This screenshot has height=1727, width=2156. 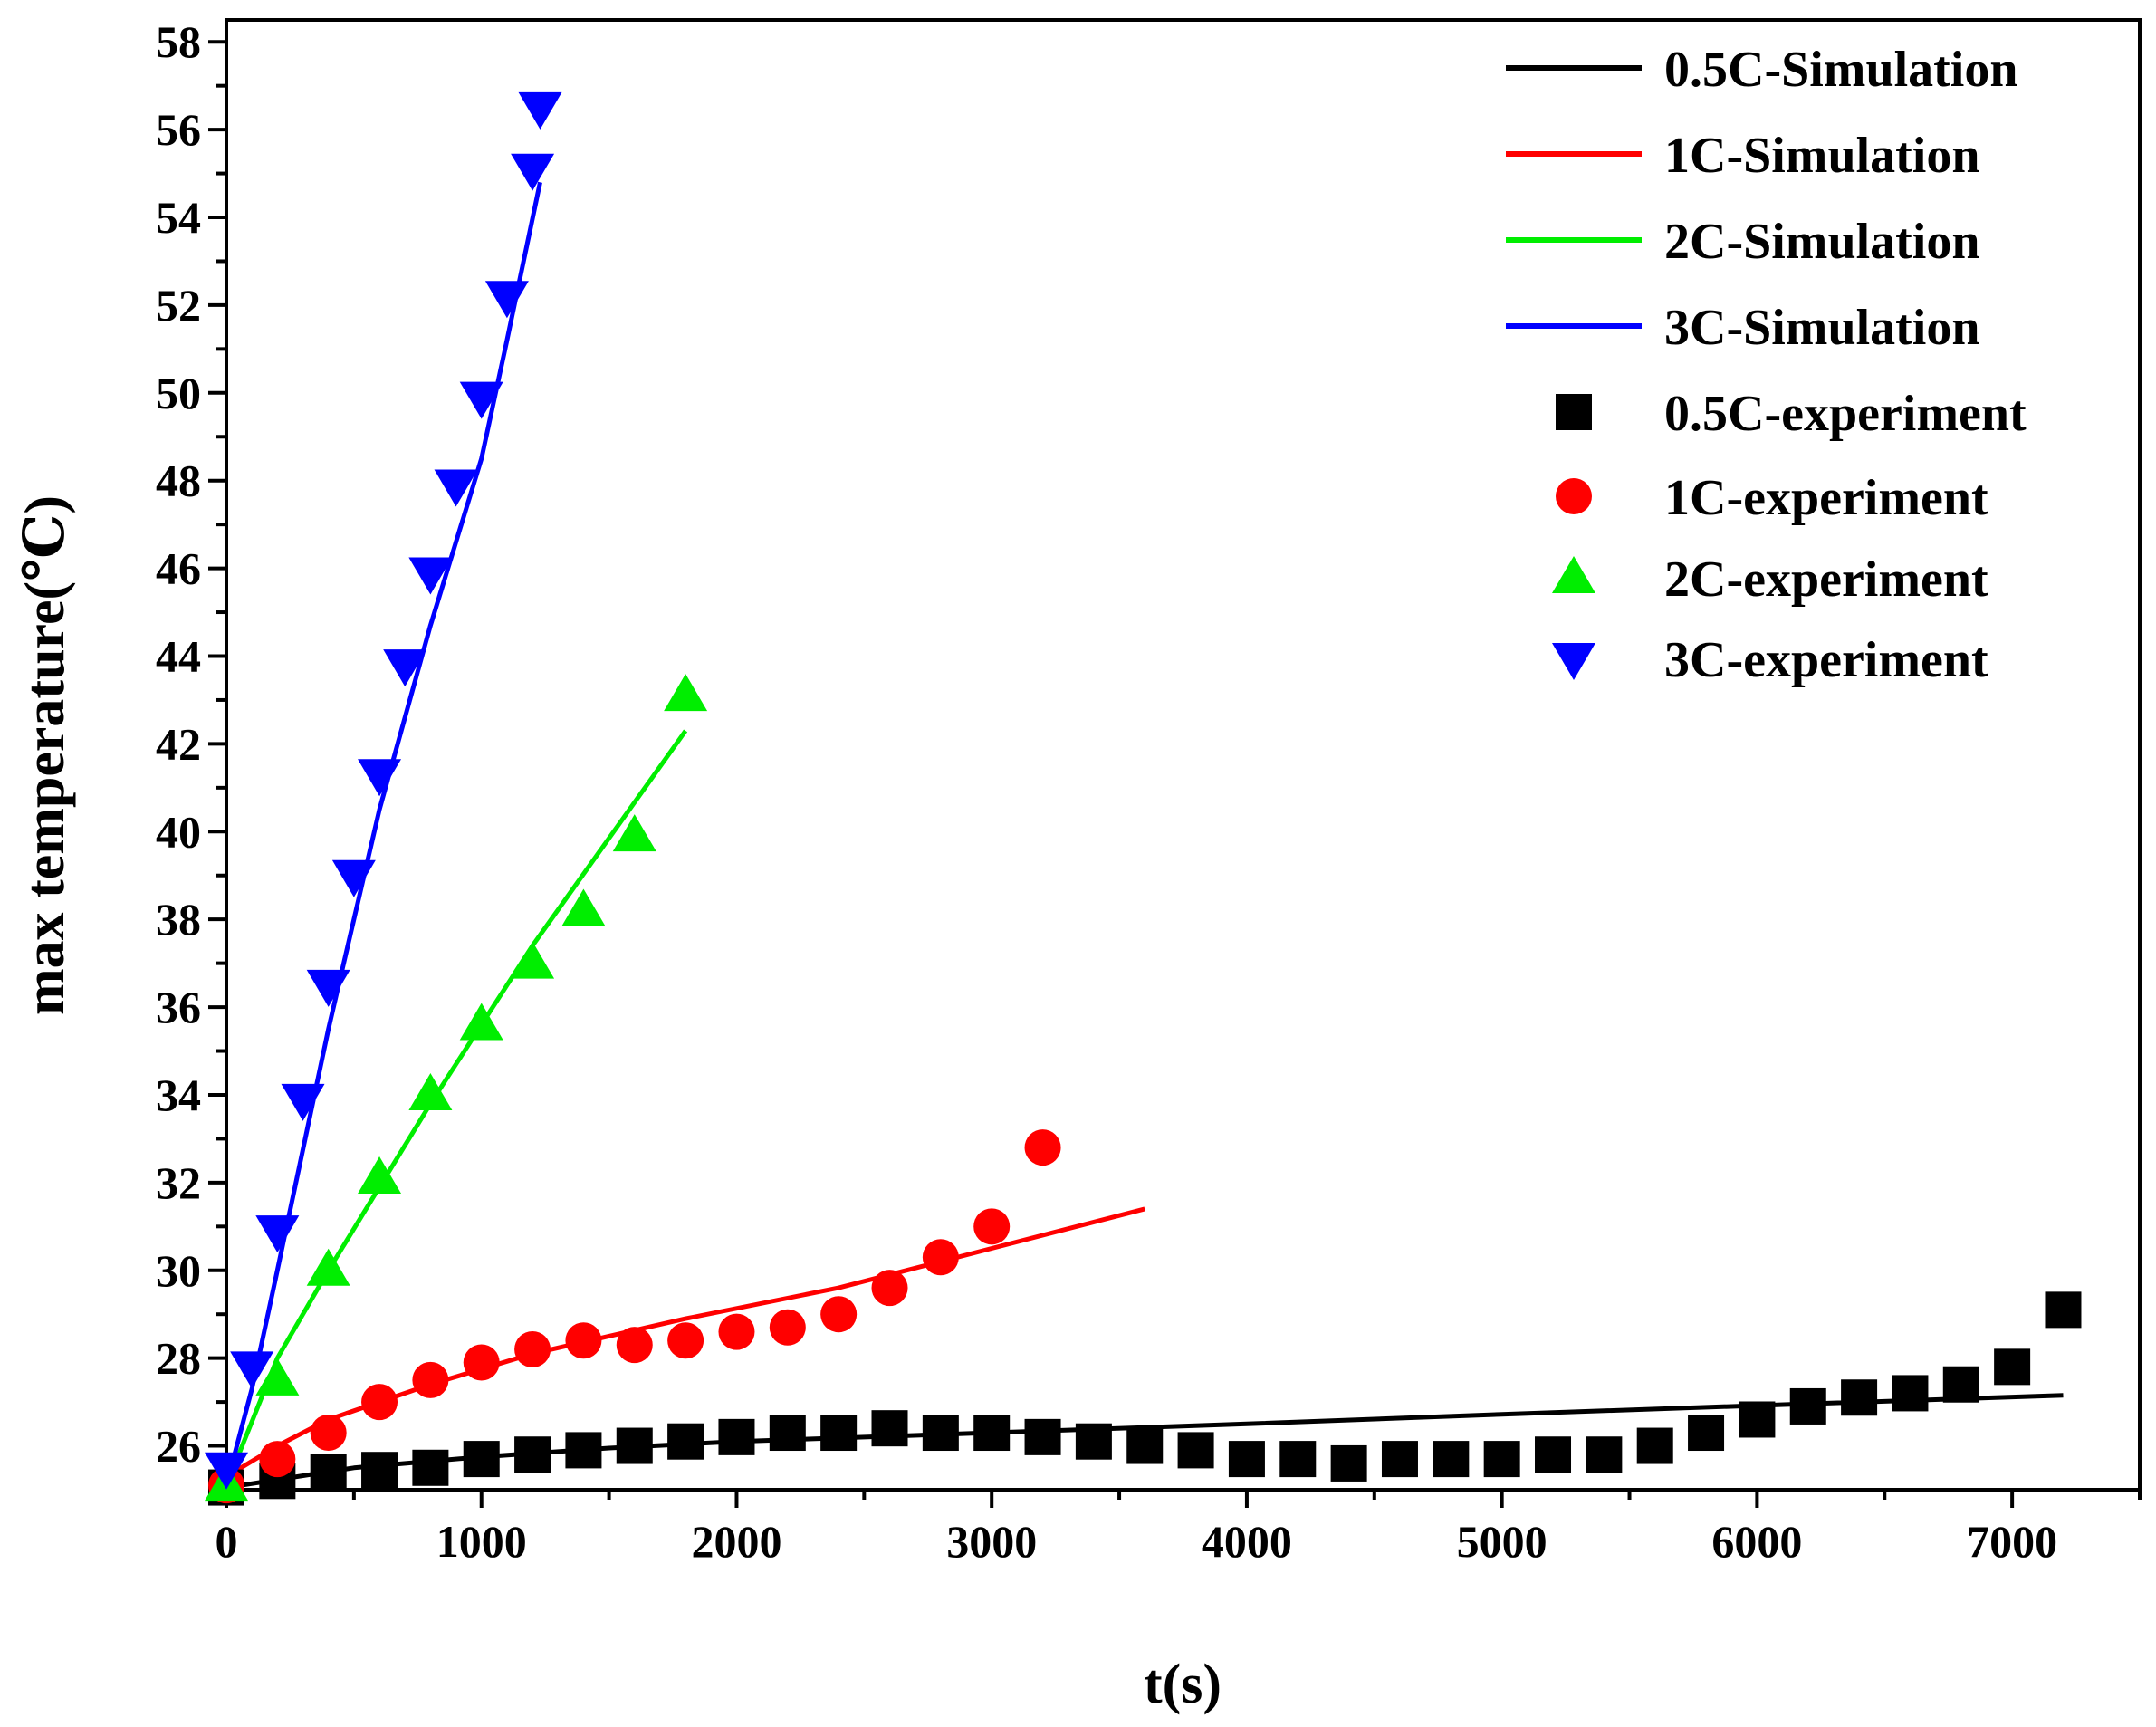 I want to click on legend-label: 1C-Simulation, so click(x=1822, y=156).